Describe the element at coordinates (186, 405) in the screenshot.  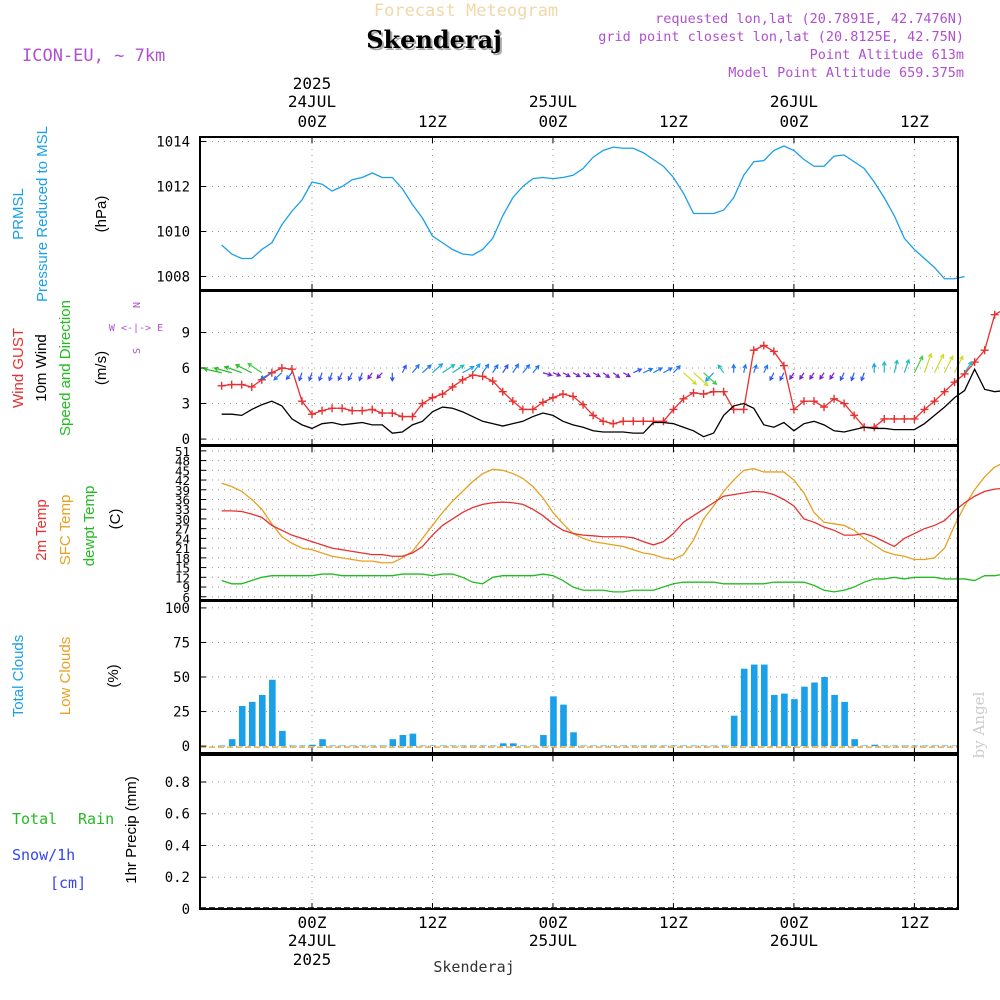
I see `wind-ytick-label: 3` at that location.